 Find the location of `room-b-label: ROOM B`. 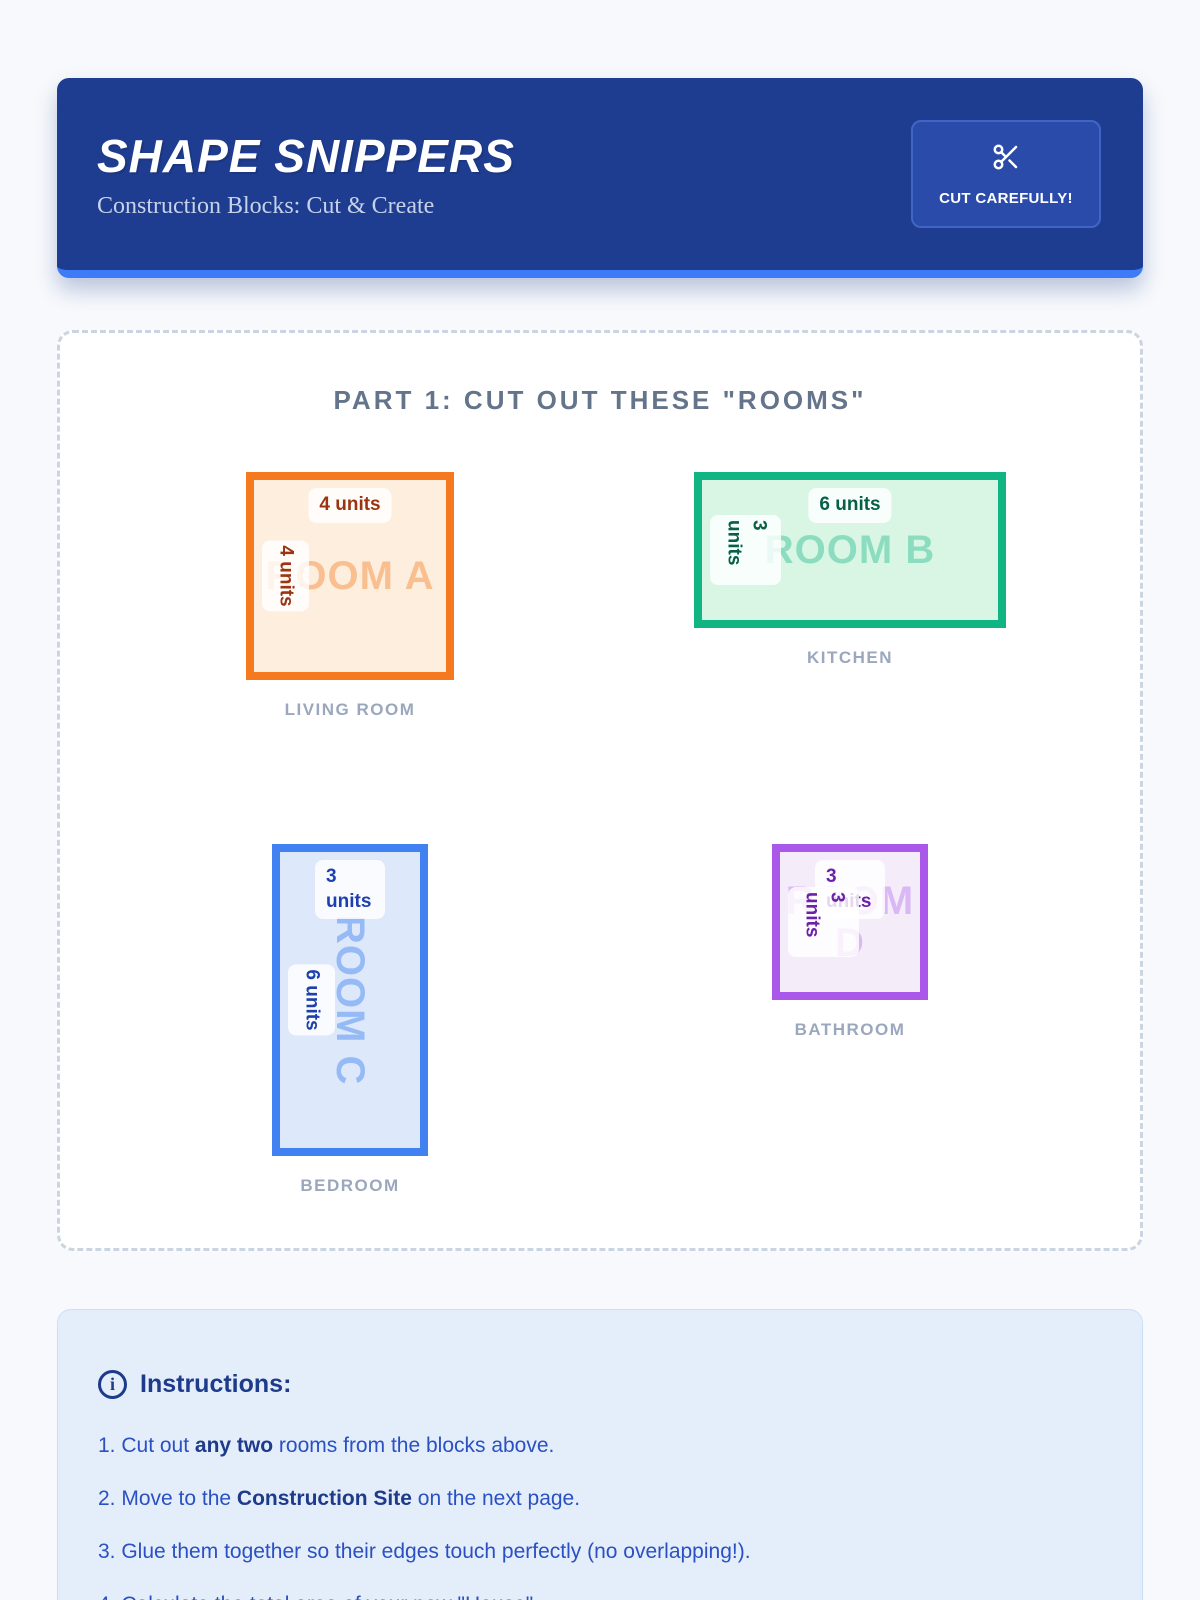

room-b-label: ROOM B is located at coordinates (850, 550).